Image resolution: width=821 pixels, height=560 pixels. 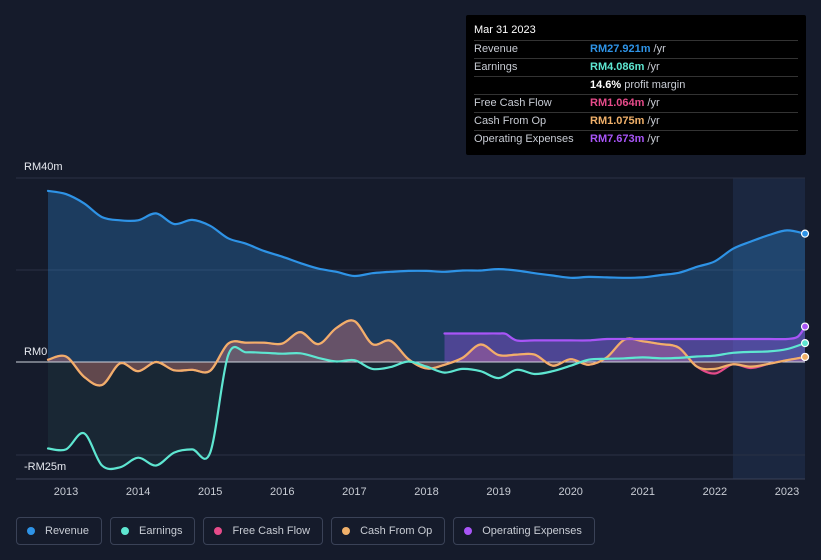 What do you see at coordinates (496, 49) in the screenshot?
I see `tooltip-label: Revenue` at bounding box center [496, 49].